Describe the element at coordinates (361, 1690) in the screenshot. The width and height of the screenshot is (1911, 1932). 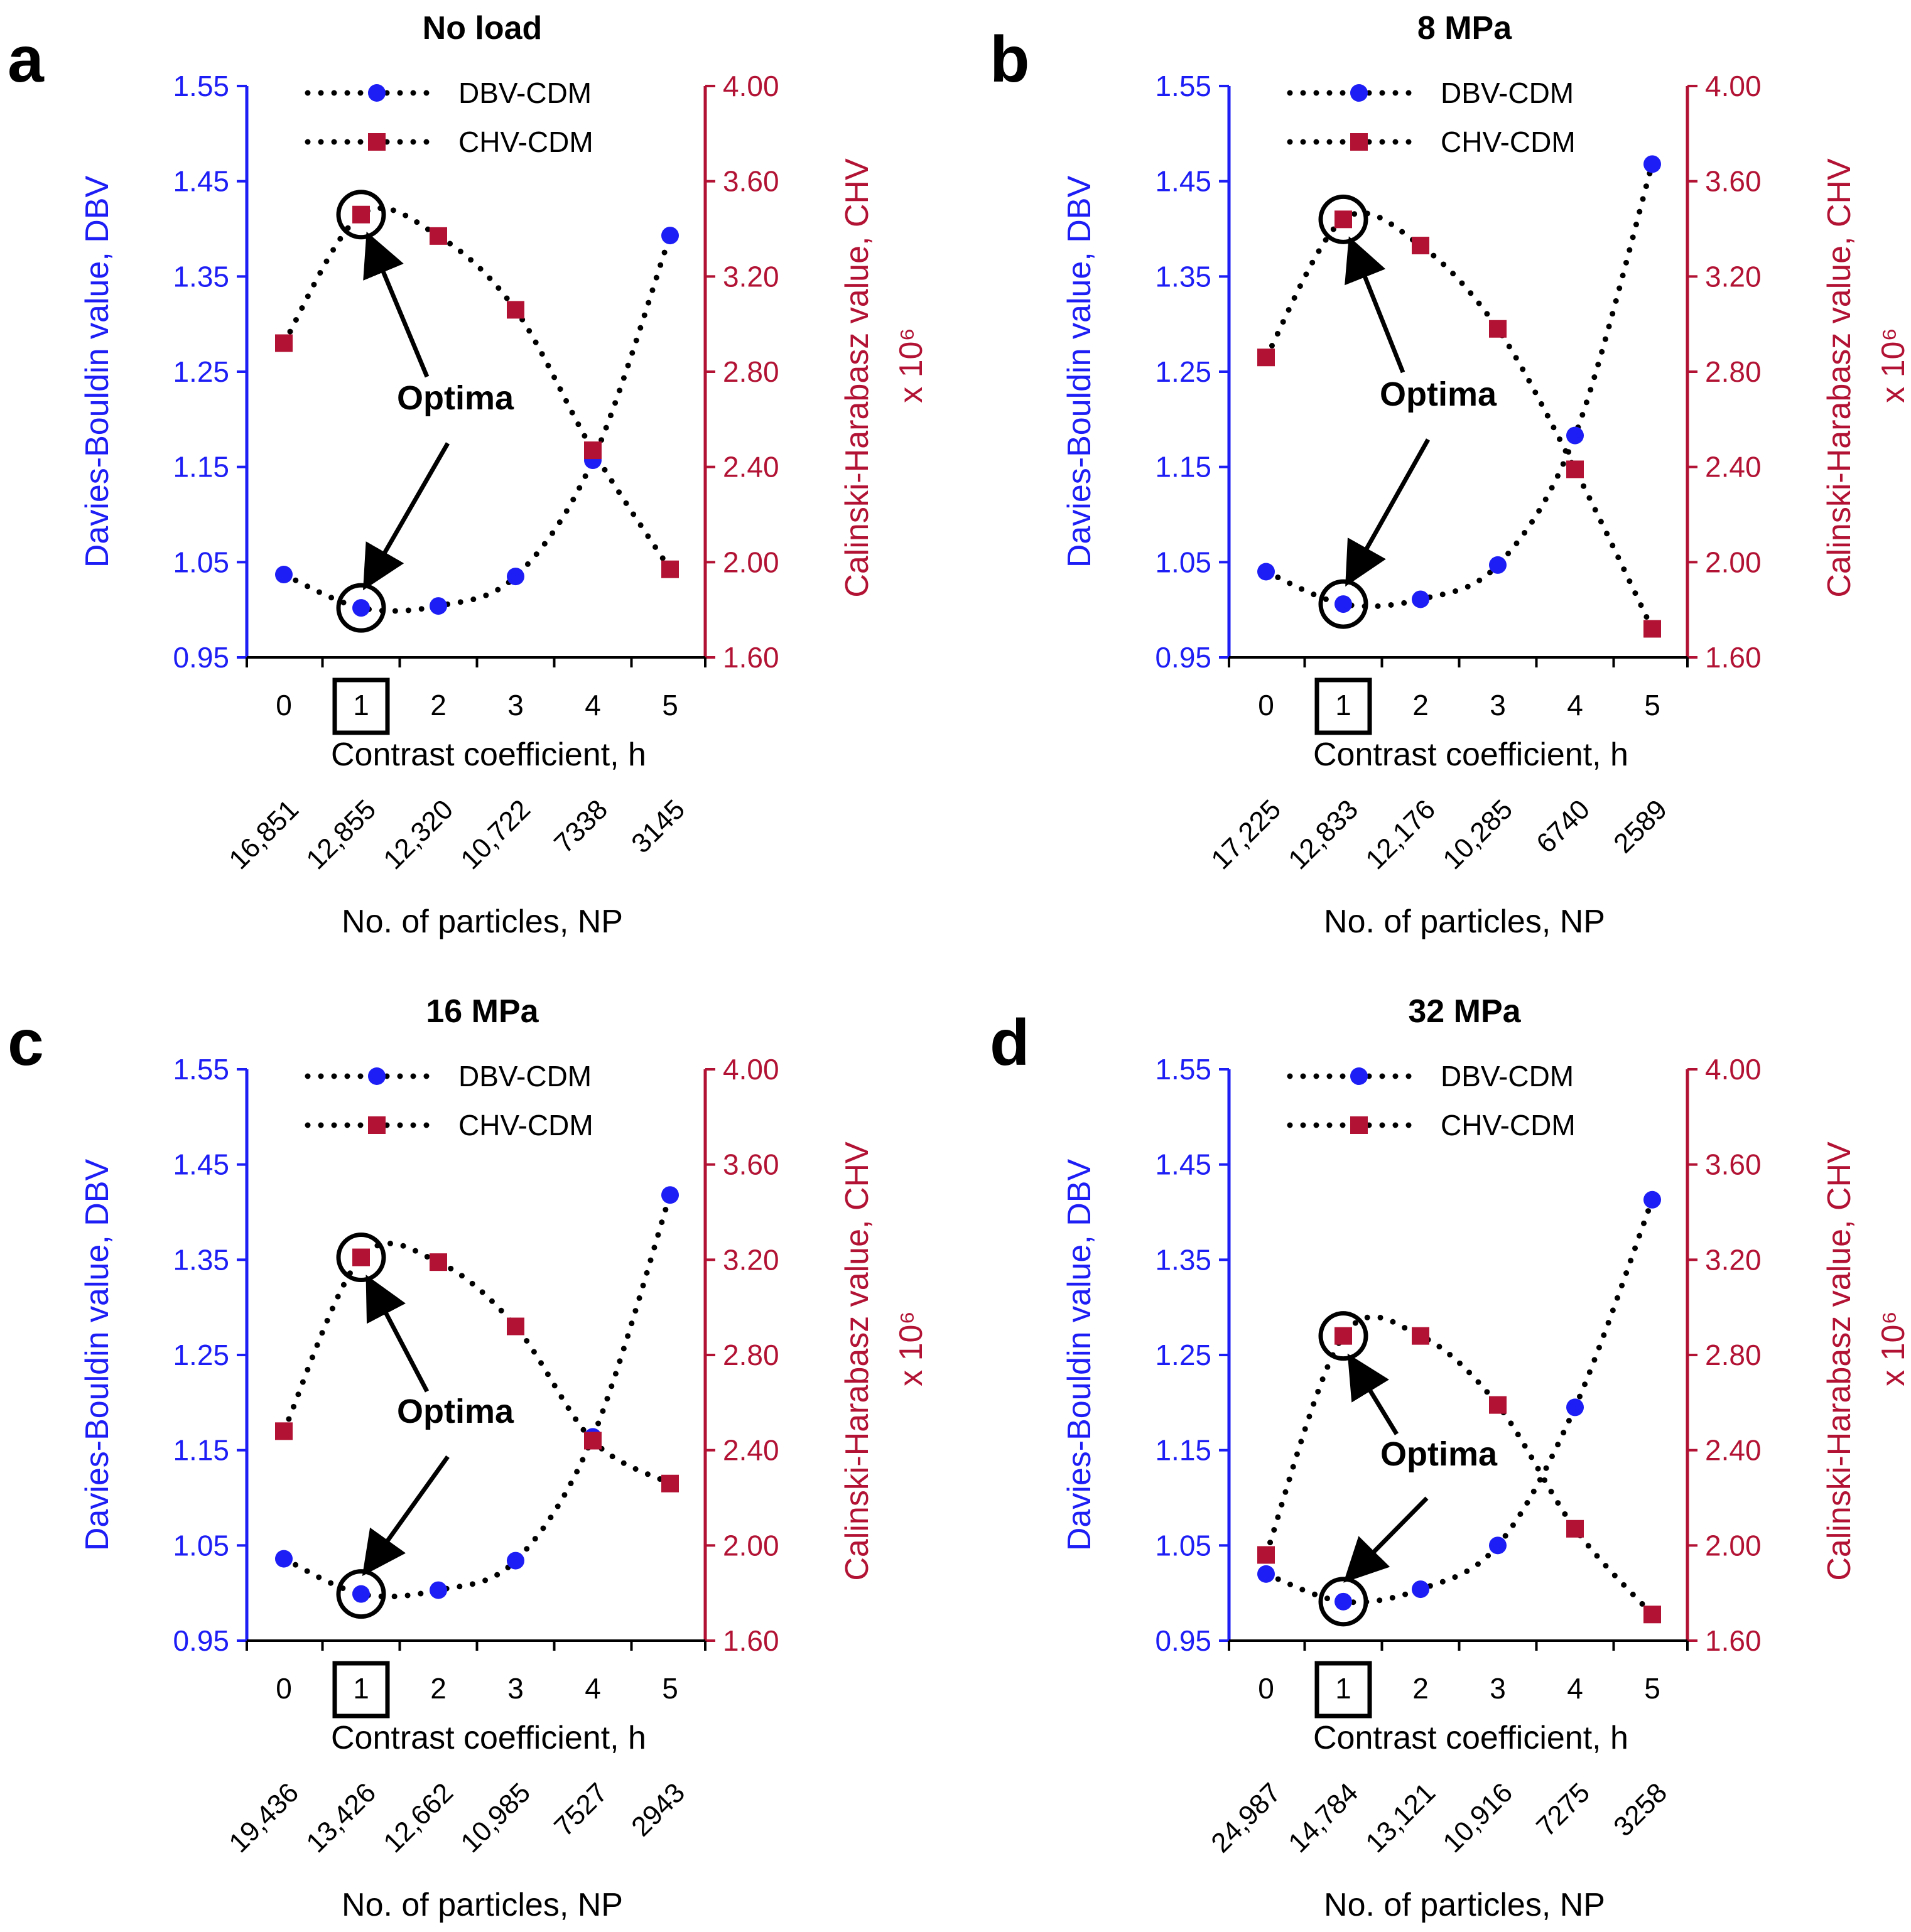
I see `highlight-box` at that location.